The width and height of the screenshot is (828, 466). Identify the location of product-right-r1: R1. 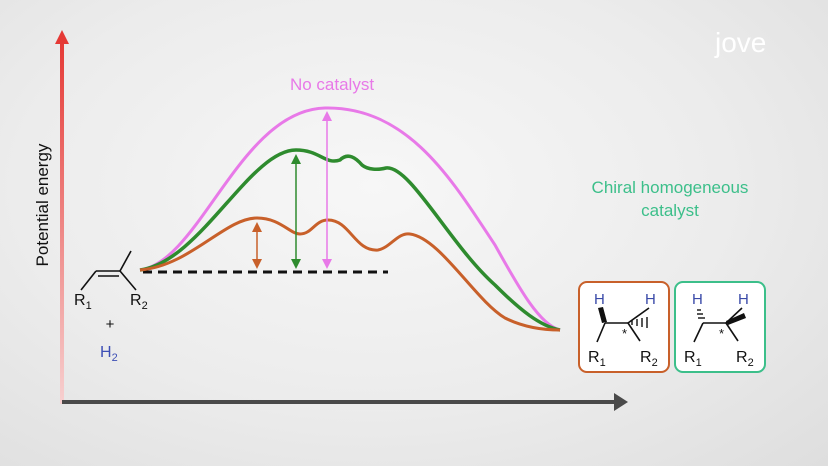
(693, 359).